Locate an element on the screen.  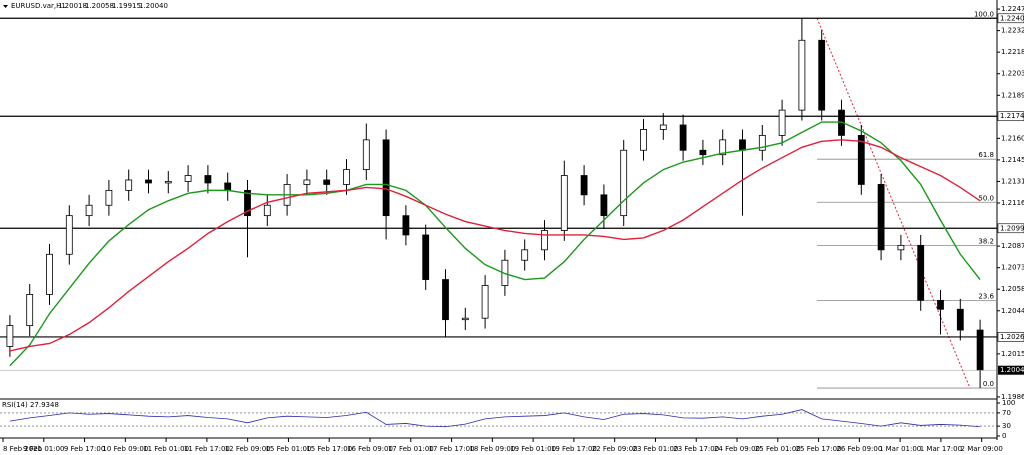
ohlc-low: 1.19915 is located at coordinates (126, 6).